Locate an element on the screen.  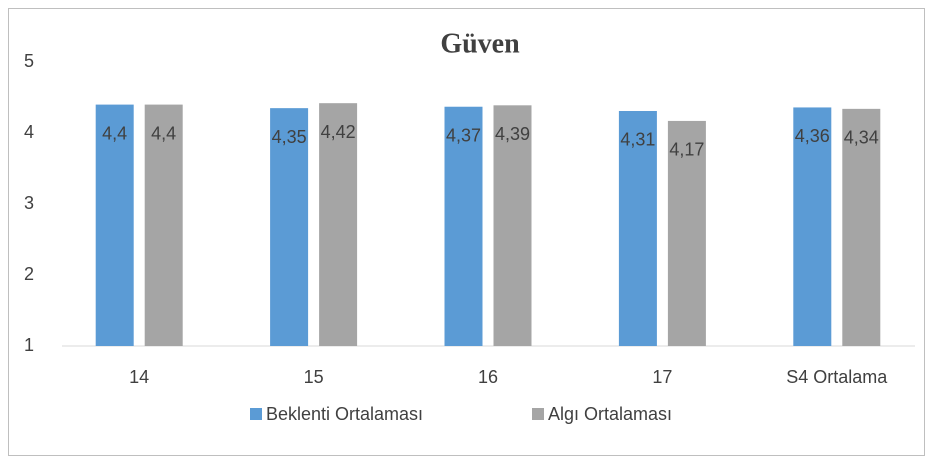
legend-label: Algı Ortalaması is located at coordinates (610, 414).